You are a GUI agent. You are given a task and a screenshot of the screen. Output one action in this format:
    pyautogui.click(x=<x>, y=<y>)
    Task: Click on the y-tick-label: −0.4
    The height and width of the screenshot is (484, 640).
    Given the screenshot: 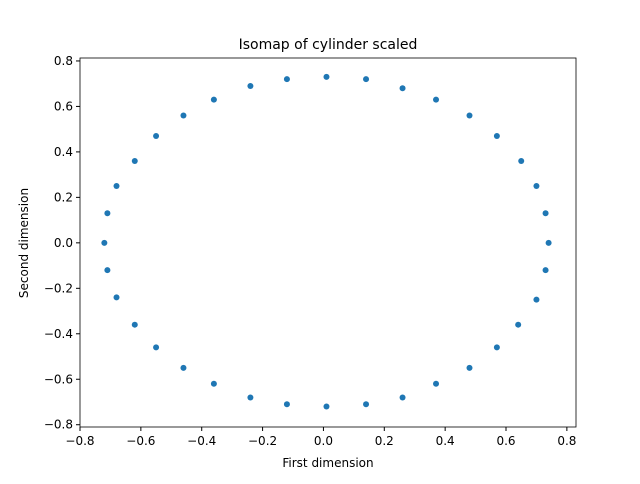 What is the action you would take?
    pyautogui.click(x=58, y=334)
    